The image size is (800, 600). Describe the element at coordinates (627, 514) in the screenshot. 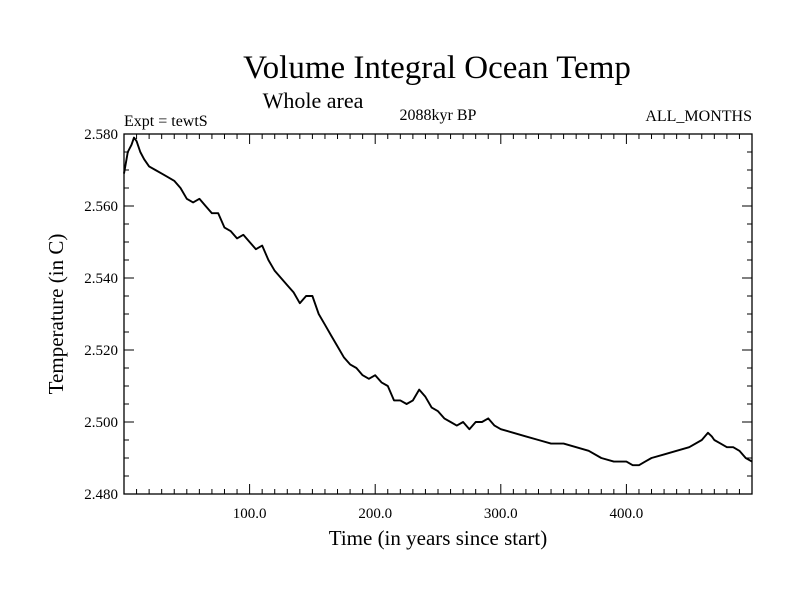

I see `x-tick-label: 400.0` at that location.